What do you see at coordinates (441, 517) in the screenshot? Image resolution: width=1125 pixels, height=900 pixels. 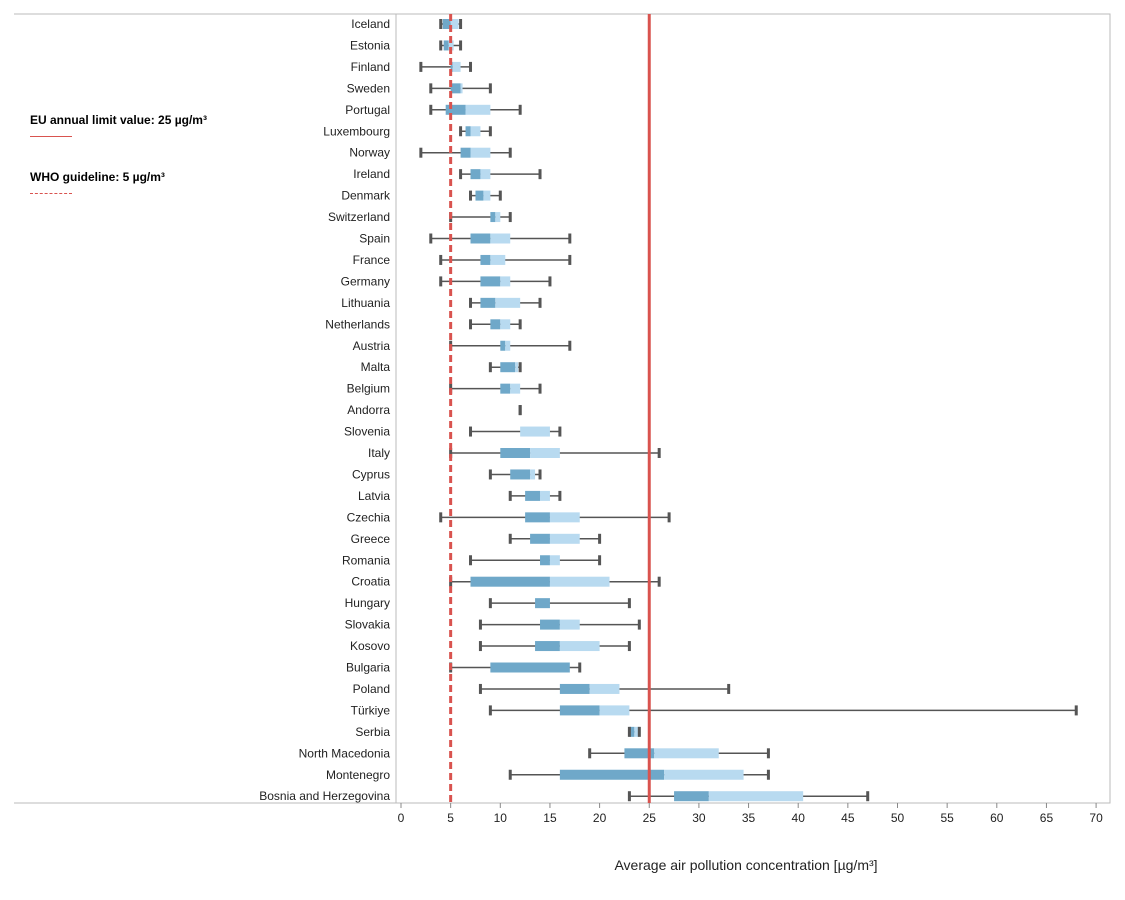 I see `whisker-cap-min-czechia` at bounding box center [441, 517].